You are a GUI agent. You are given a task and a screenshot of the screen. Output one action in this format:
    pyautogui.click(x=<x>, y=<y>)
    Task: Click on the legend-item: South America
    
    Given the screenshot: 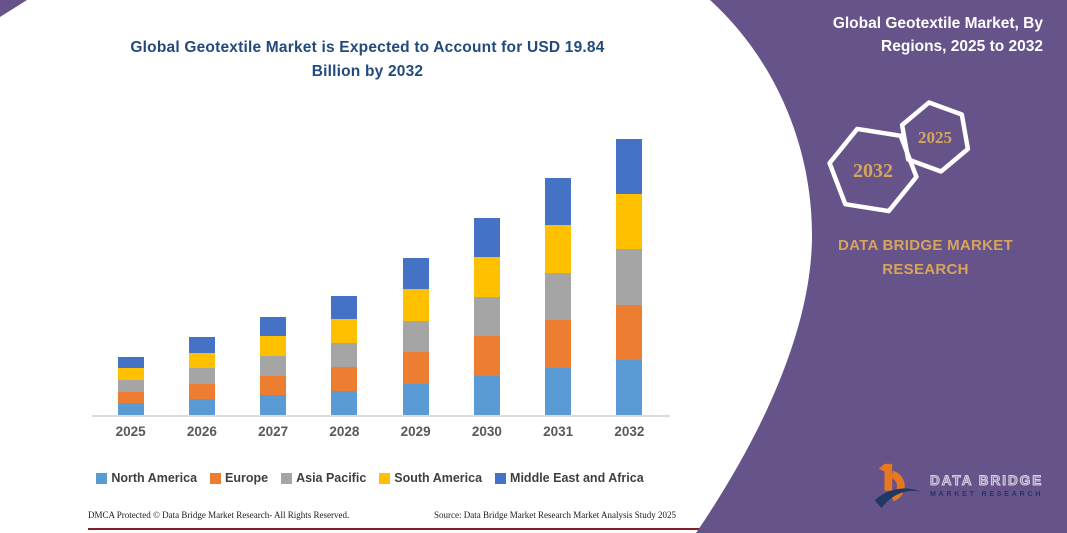 What is the action you would take?
    pyautogui.click(x=430, y=478)
    